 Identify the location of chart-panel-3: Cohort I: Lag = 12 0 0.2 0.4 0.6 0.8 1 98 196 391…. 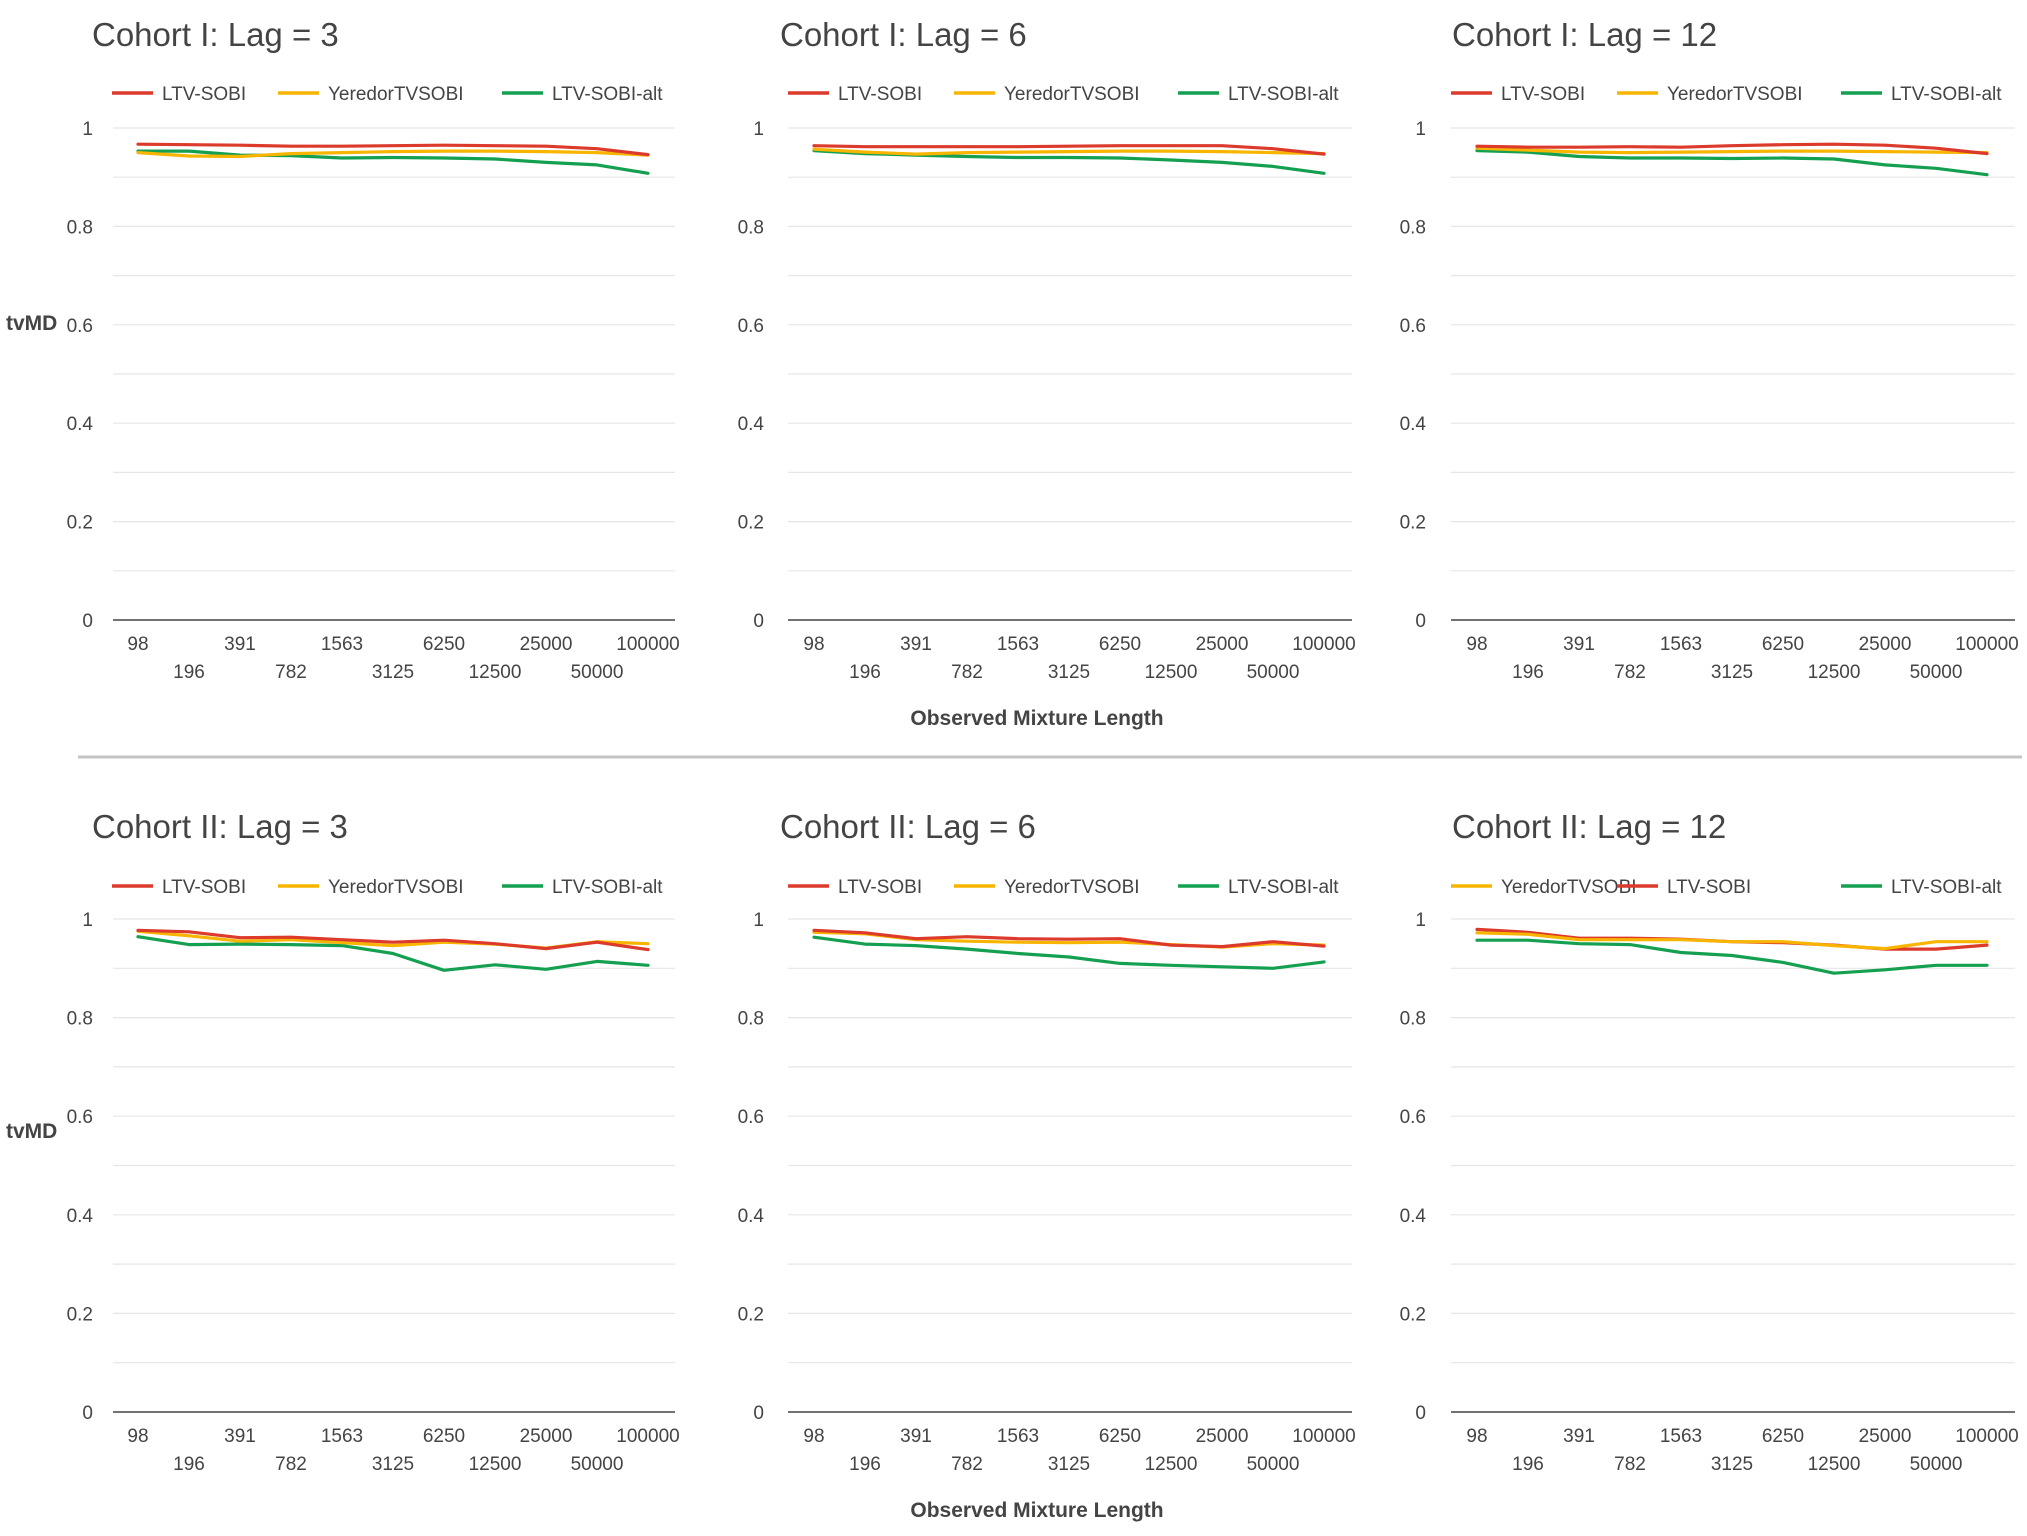
(1709, 349).